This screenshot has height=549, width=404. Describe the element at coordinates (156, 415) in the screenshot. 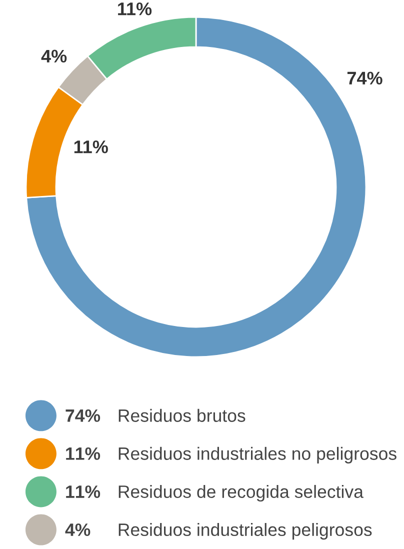

I see `legend-label: 74% Residuos brutos` at that location.